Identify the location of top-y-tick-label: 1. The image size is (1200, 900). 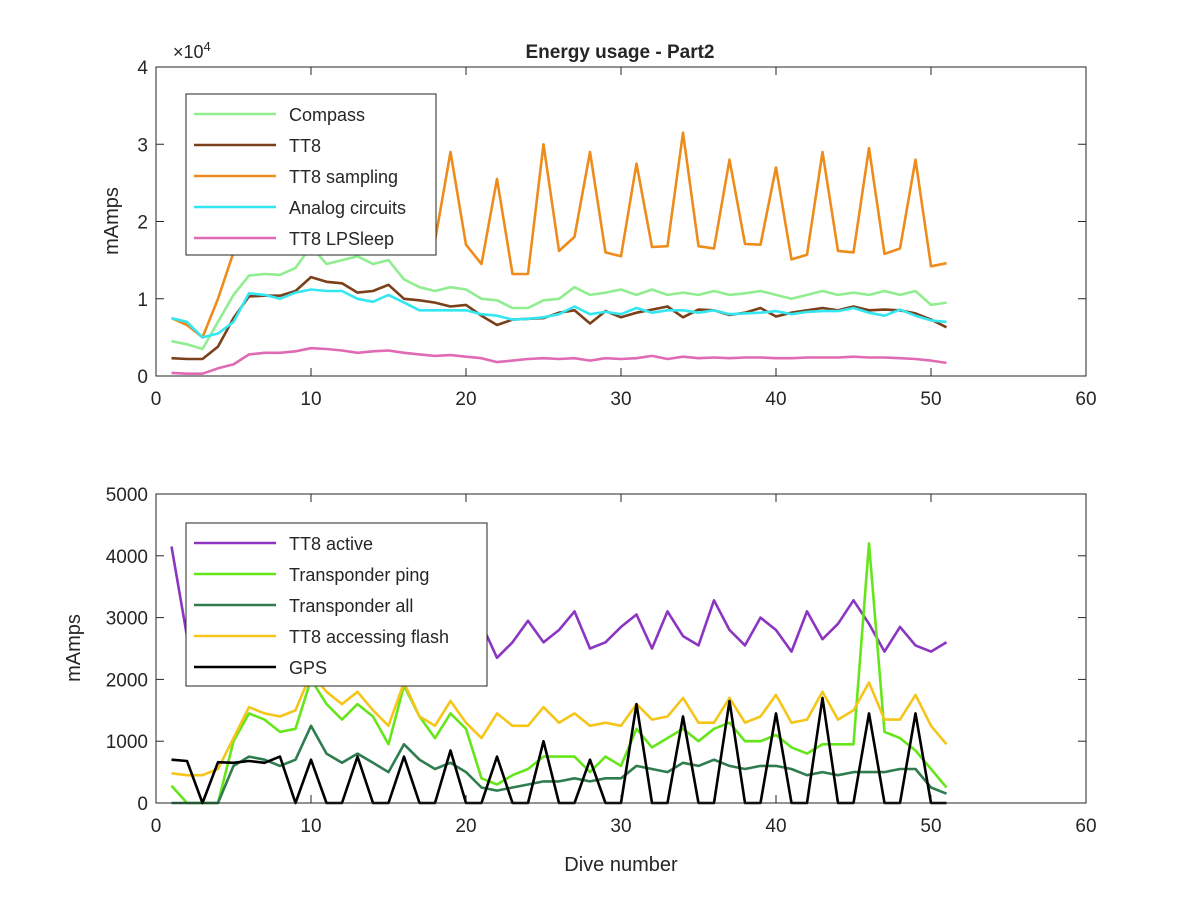
(142, 300).